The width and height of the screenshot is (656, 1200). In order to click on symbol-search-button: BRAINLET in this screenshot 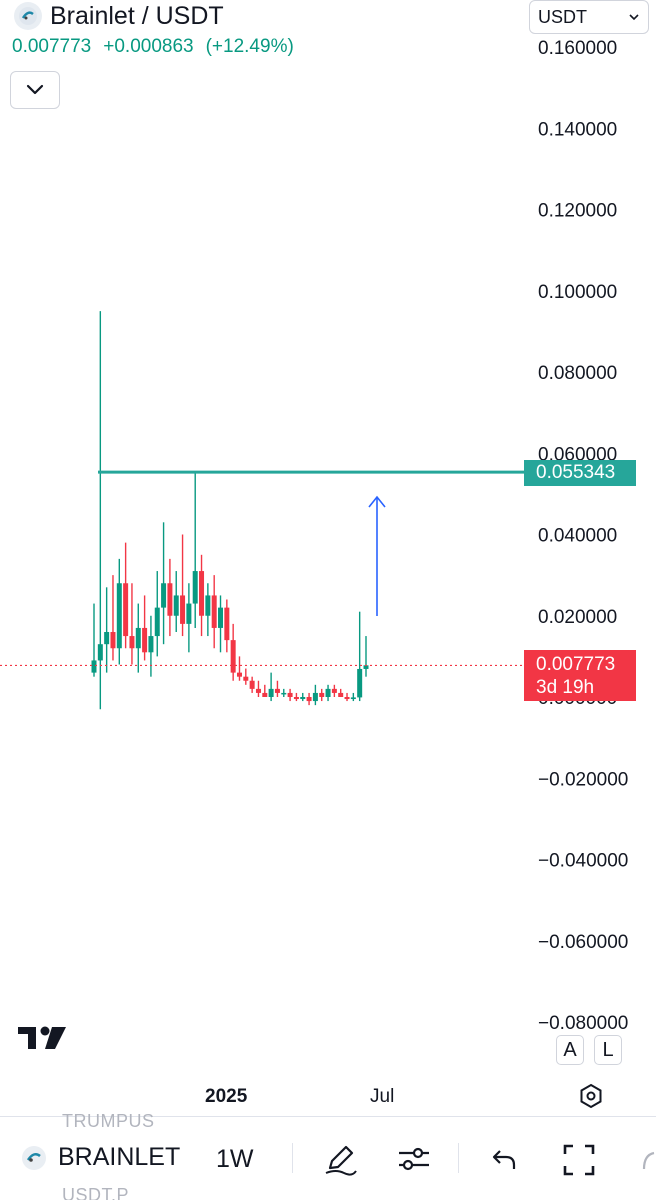, I will do `click(100, 1157)`.